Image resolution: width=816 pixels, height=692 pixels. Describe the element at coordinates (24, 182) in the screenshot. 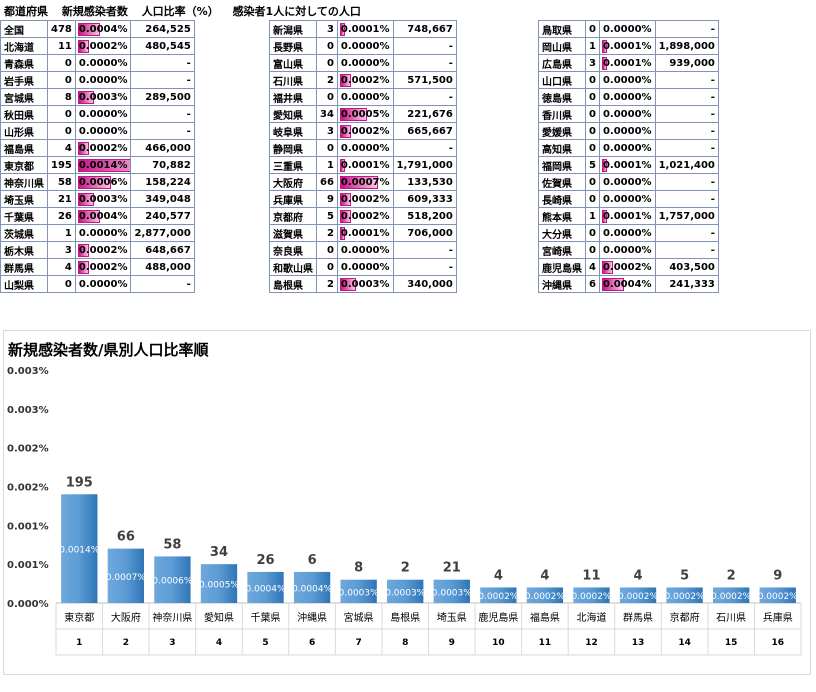

I see `prefecture-cell: 神奈川県` at that location.